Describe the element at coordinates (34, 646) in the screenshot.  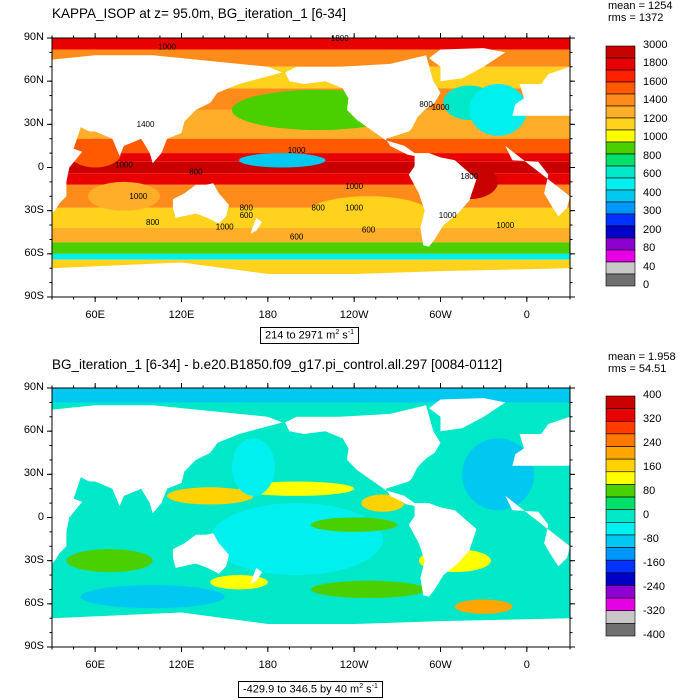
I see `y-tick-label: 90S` at that location.